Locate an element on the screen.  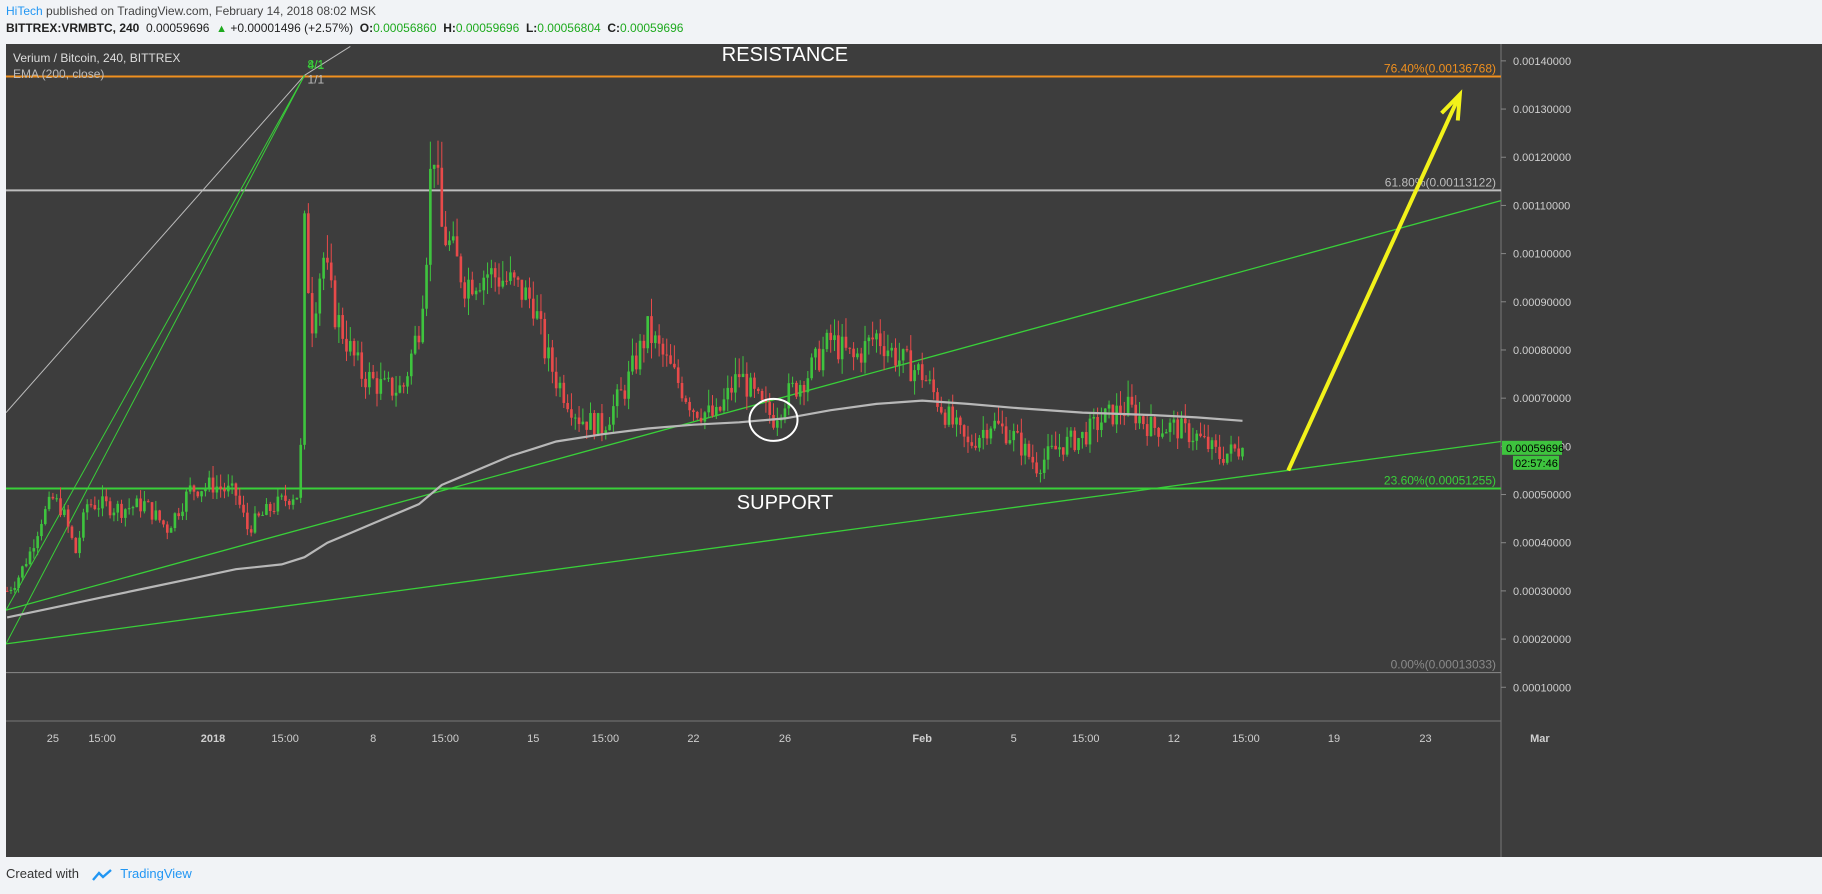
time-tick-label: 8 is located at coordinates (373, 739).